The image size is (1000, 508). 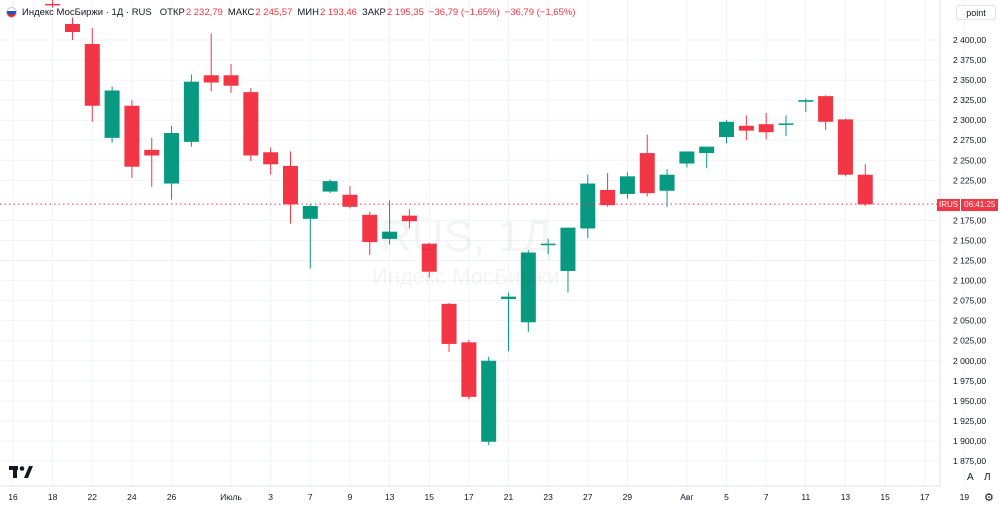 I want to click on y-tick-label: 2 375,00, so click(x=969, y=60).